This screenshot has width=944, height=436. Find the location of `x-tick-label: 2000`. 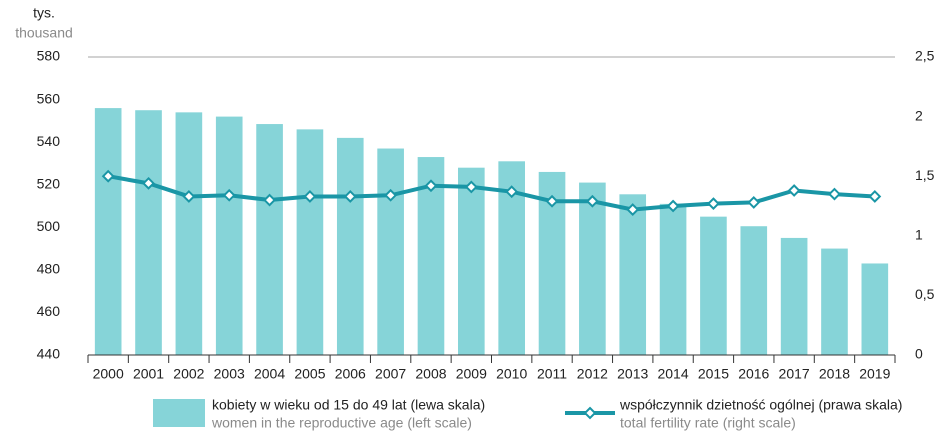

x-tick-label: 2000 is located at coordinates (108, 374).